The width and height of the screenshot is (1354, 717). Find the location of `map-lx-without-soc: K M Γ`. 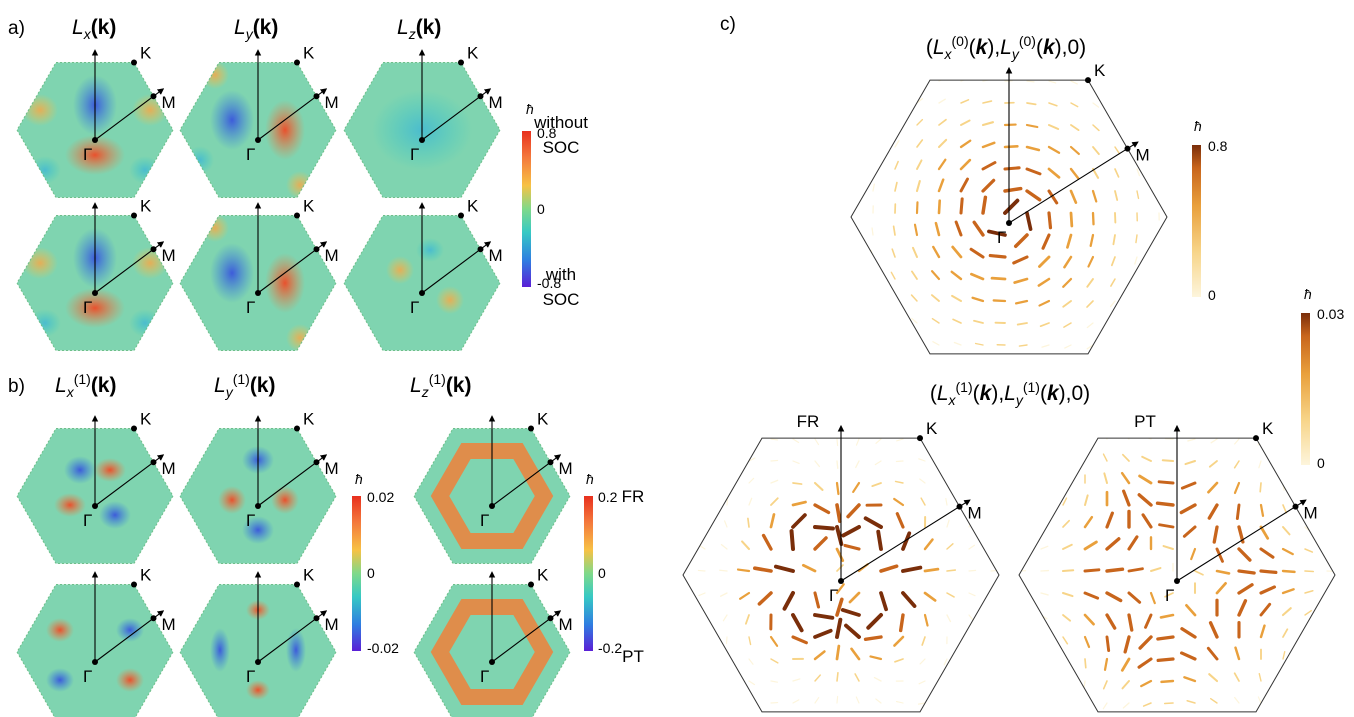

map-lx-without-soc: K M Γ is located at coordinates (96, 121).